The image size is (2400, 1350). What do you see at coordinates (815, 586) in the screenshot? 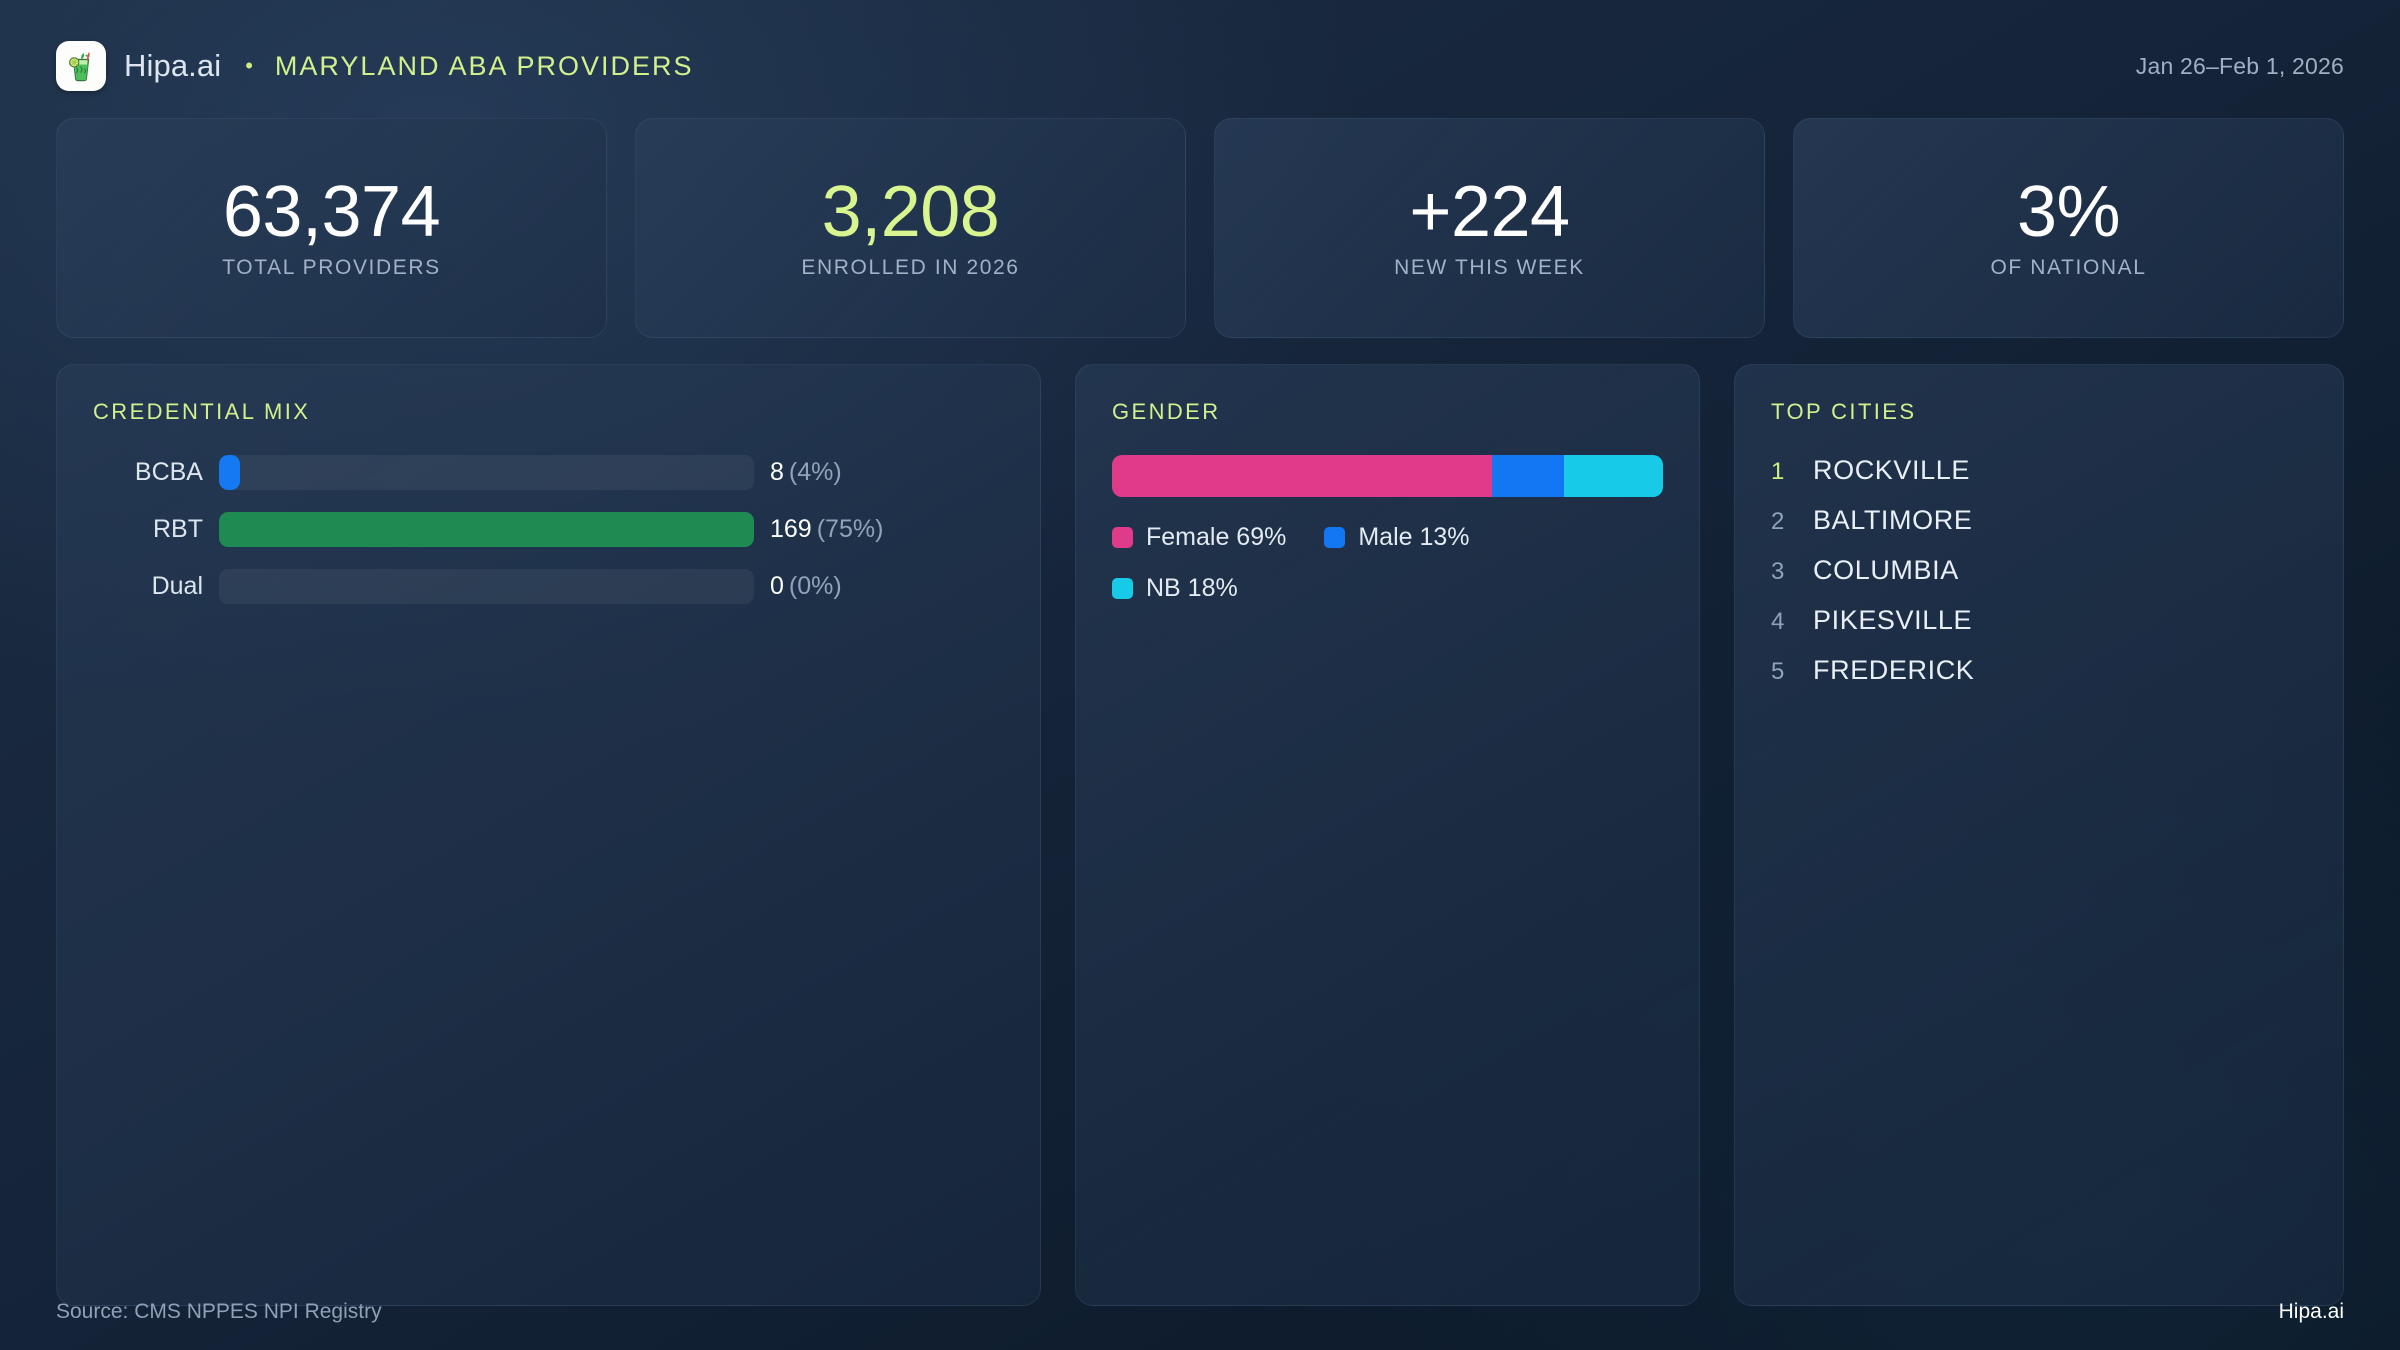
I see `credential-bar-percent: (0%)` at bounding box center [815, 586].